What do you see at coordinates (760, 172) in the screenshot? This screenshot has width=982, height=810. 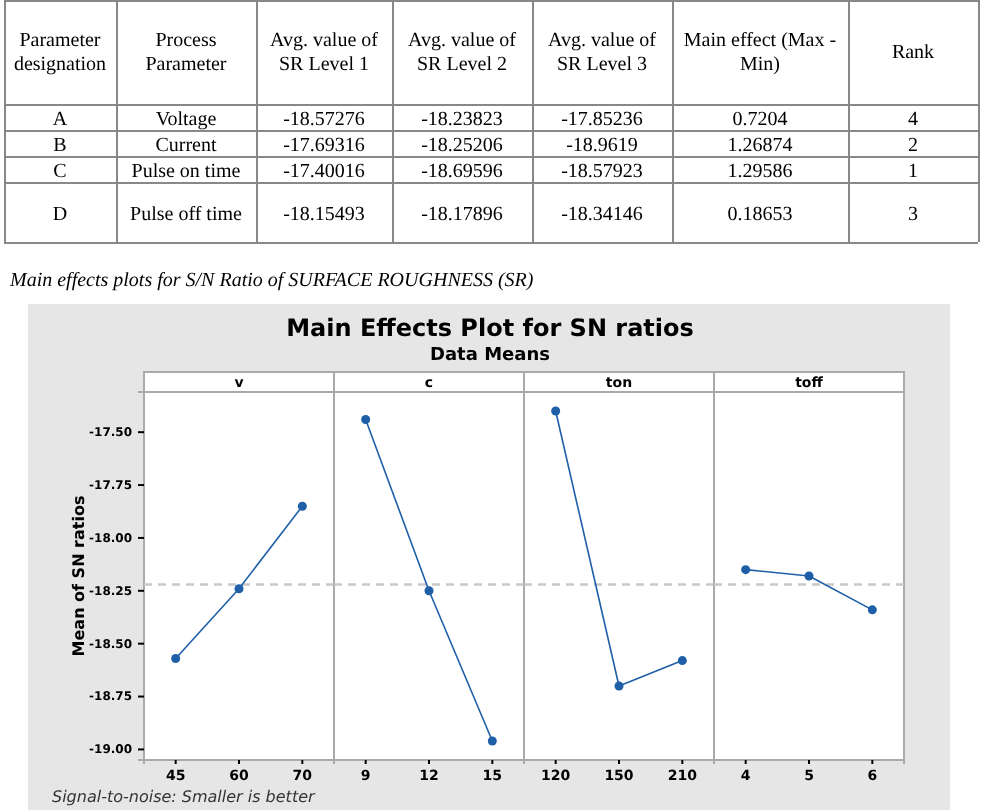 I see `text: 1.29586` at bounding box center [760, 172].